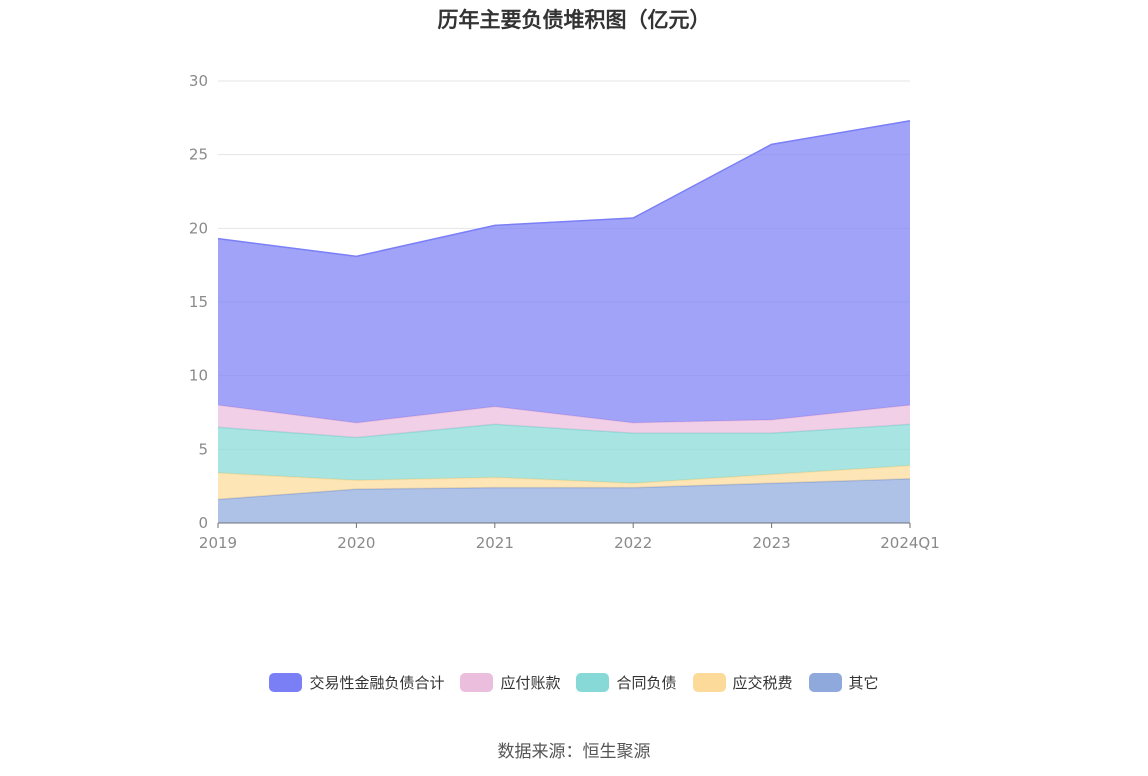  What do you see at coordinates (495, 543) in the screenshot?
I see `x-tick-label: 2021` at bounding box center [495, 543].